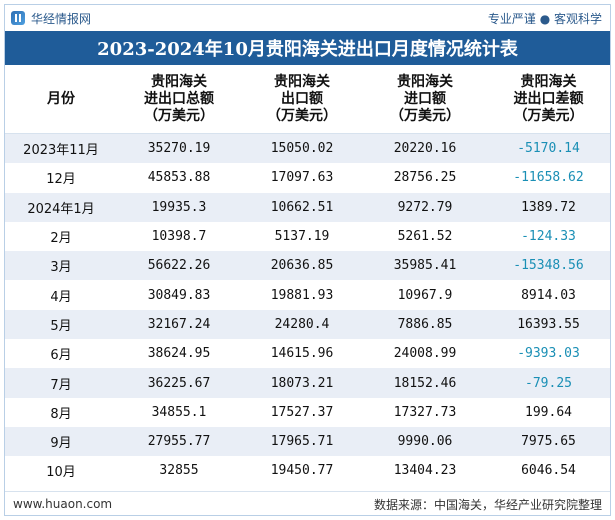  Describe the element at coordinates (307, 503) in the screenshot. I see `footer: www.huaon.com 数据来源：中国海关，华经产业研究院整理` at that location.